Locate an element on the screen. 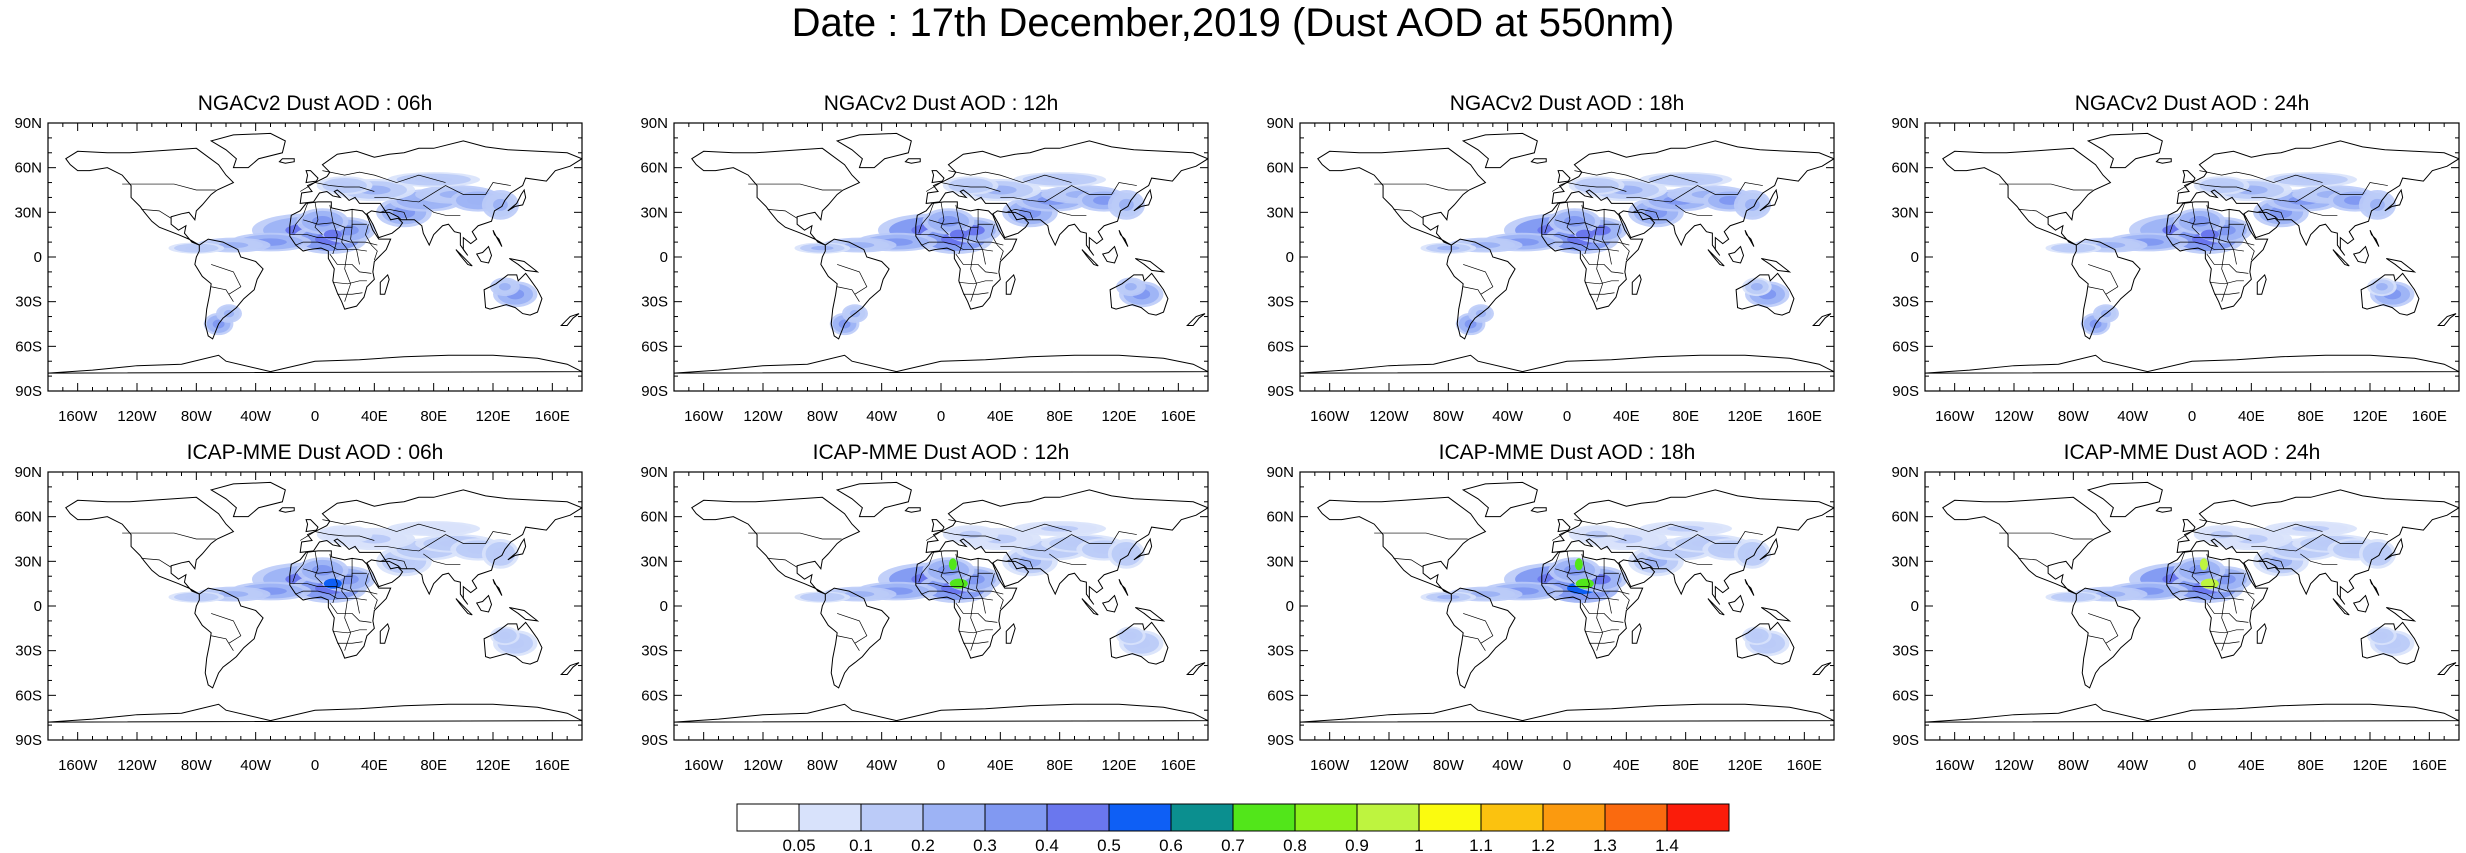  lon-tick-label: 40W is located at coordinates (1508, 416).